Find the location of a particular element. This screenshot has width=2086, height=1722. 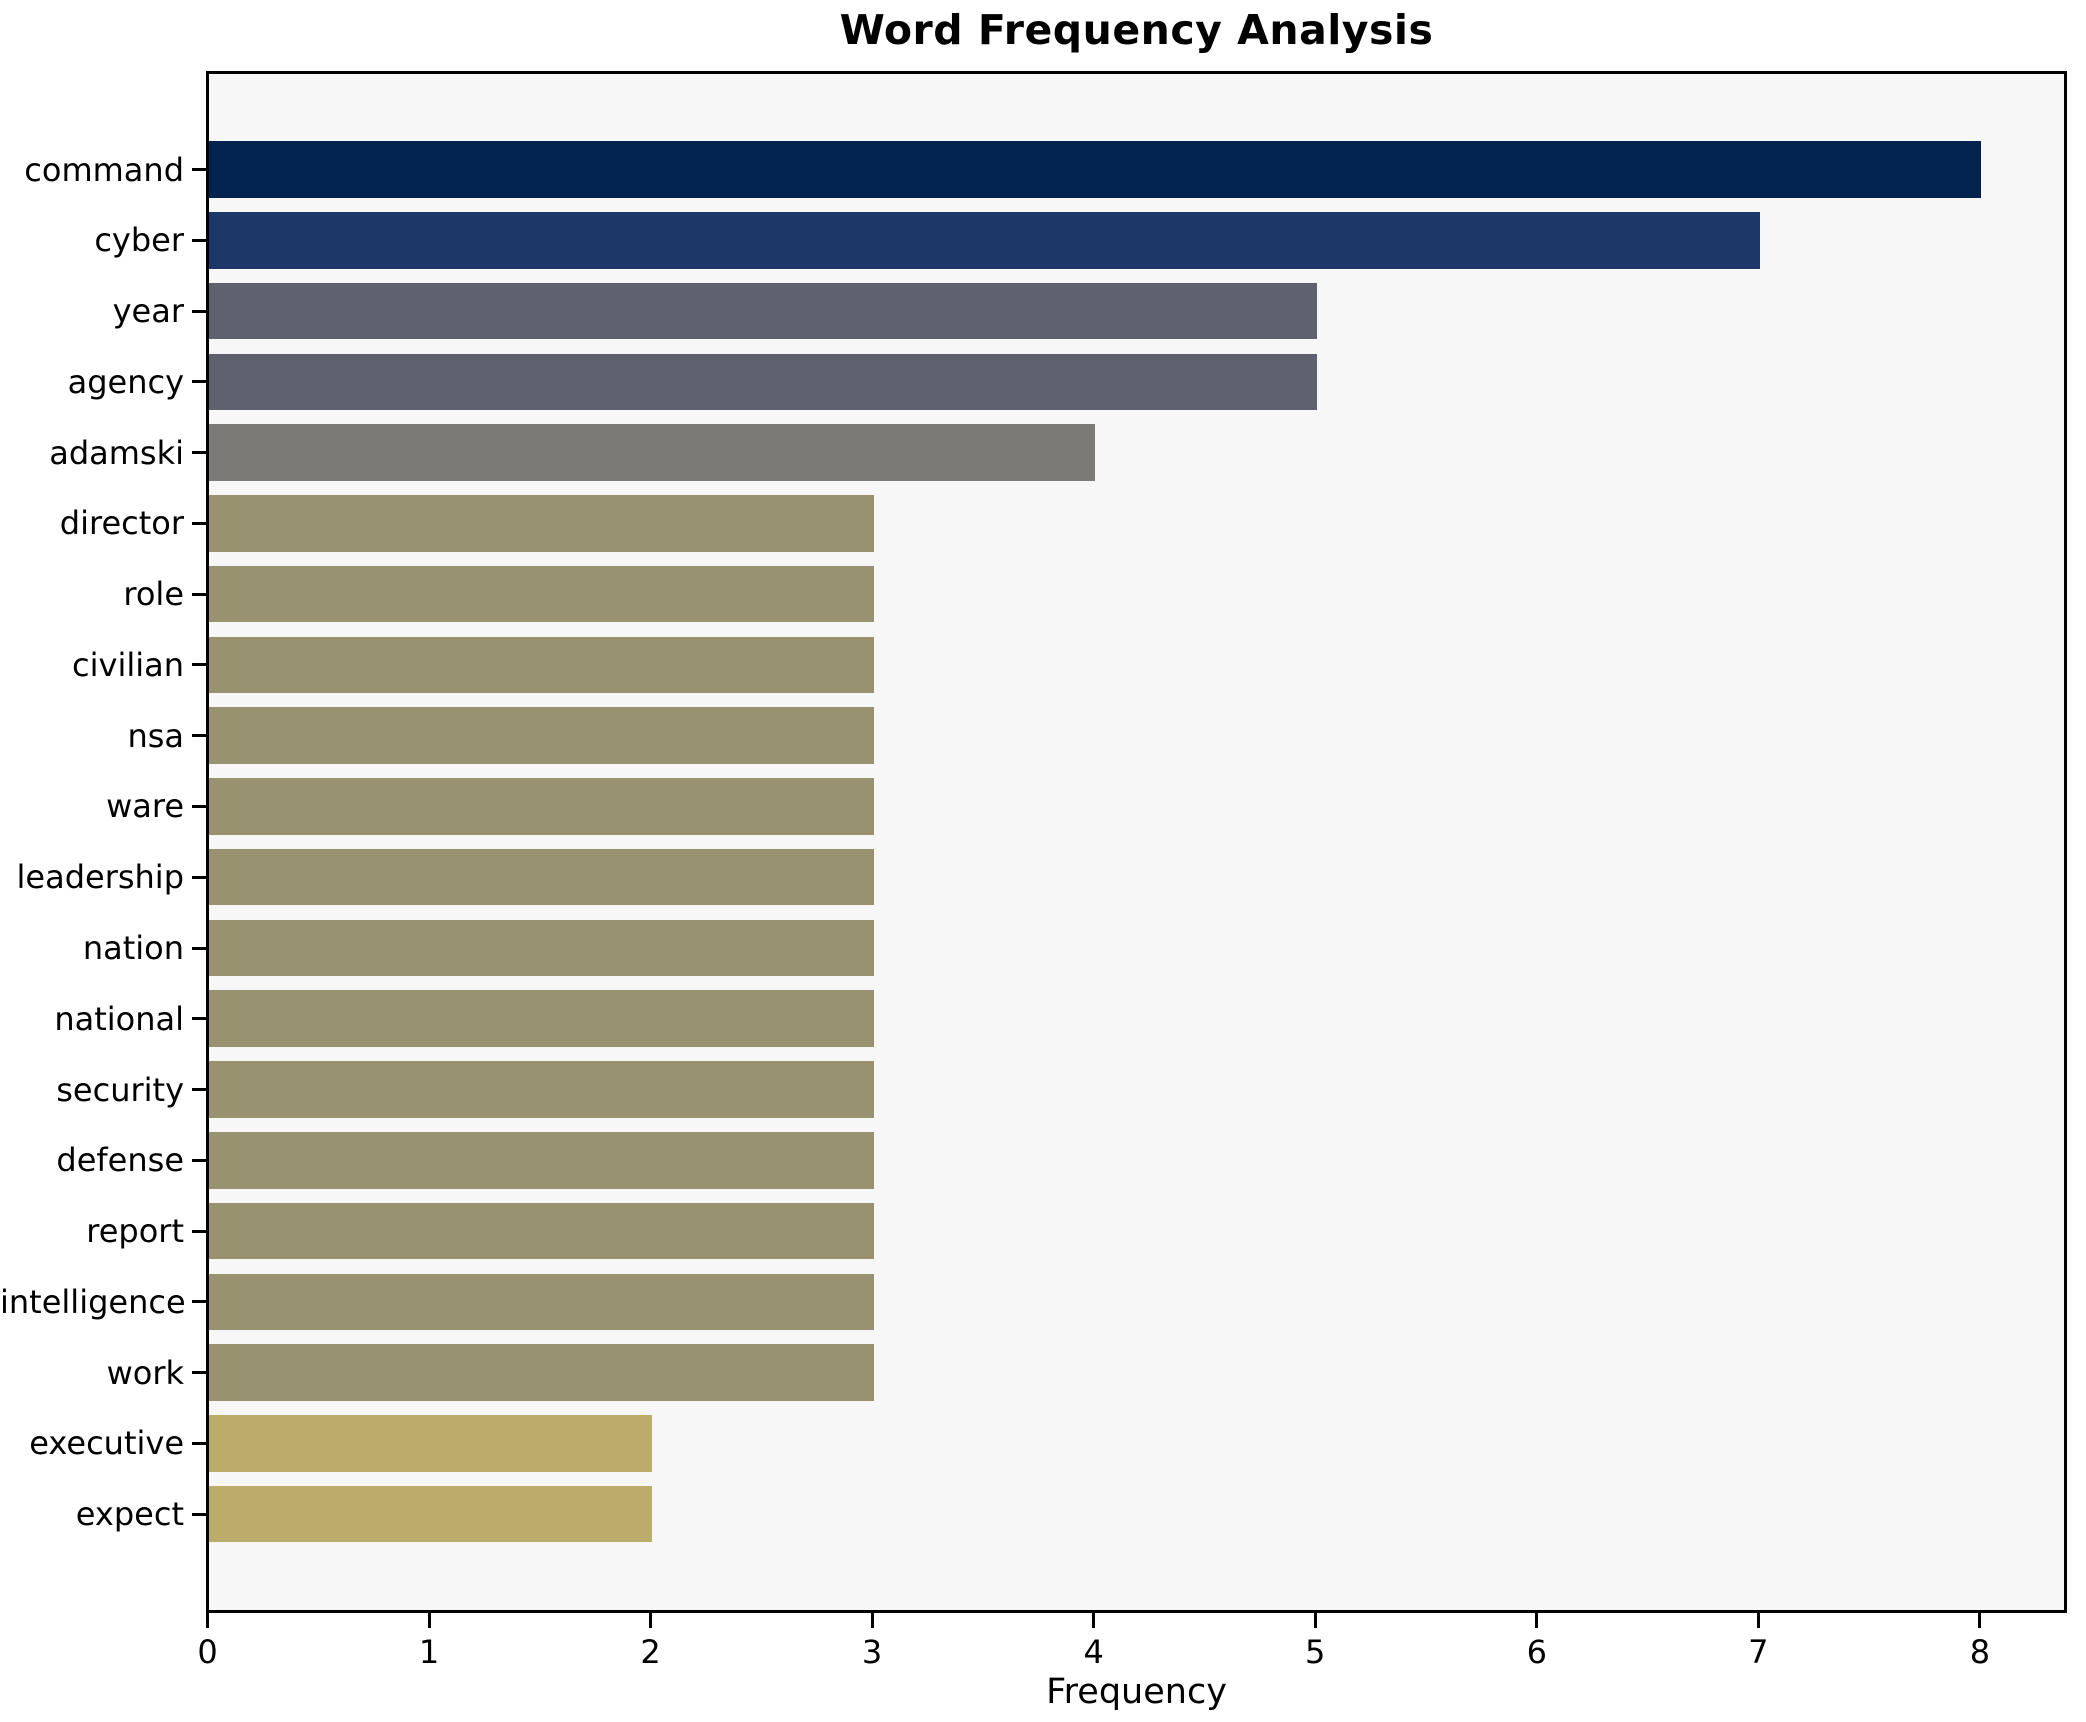

y-tick-label-expect: expect is located at coordinates (129, 1514).